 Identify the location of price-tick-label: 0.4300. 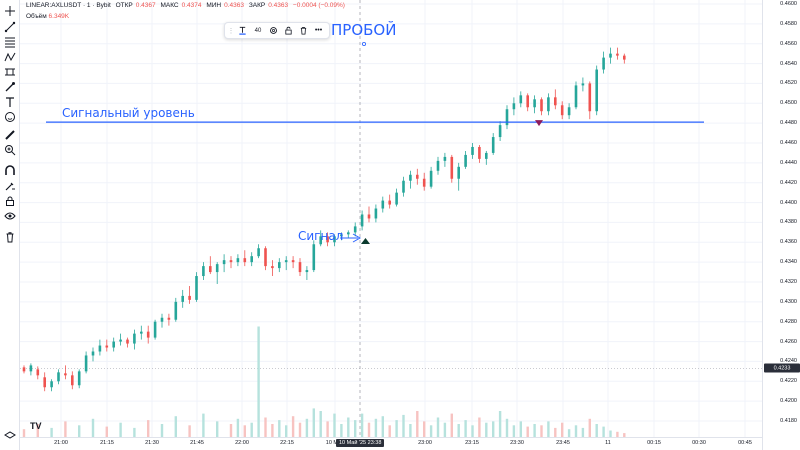
(788, 301).